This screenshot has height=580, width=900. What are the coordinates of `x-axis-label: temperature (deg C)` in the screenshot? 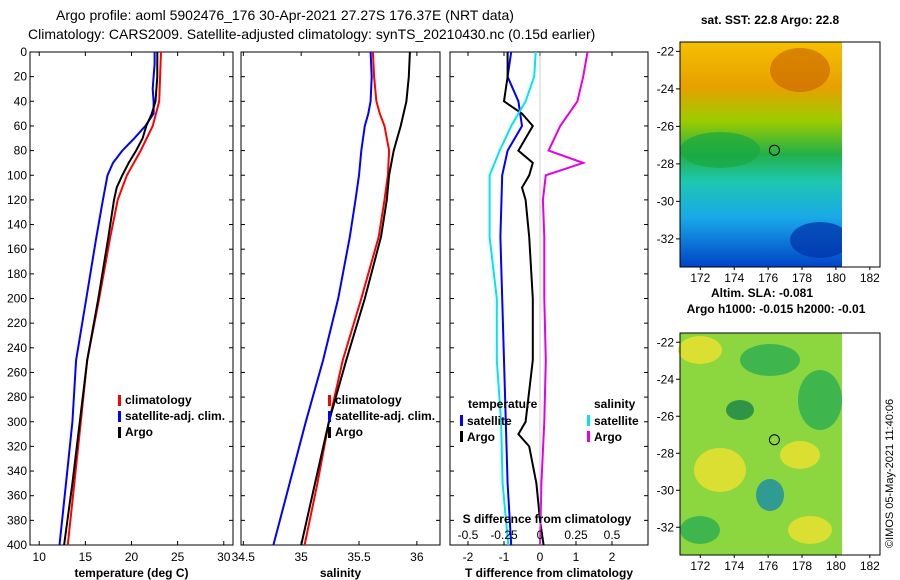 It's located at (131, 573).